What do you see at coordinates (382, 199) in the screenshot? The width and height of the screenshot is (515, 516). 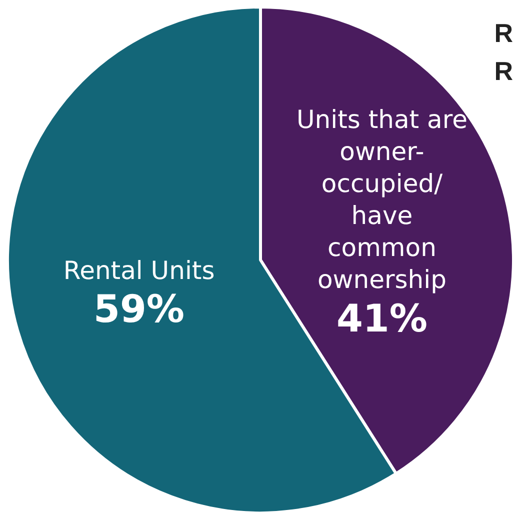 I see `slice-label: Units that are owner-occupied/ have common ownership` at bounding box center [382, 199].